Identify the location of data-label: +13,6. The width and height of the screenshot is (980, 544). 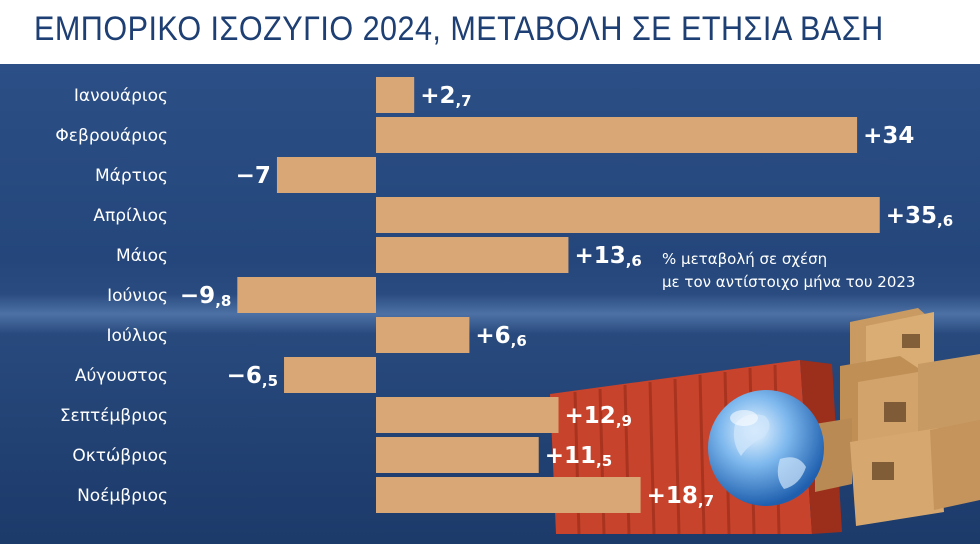
(607, 256).